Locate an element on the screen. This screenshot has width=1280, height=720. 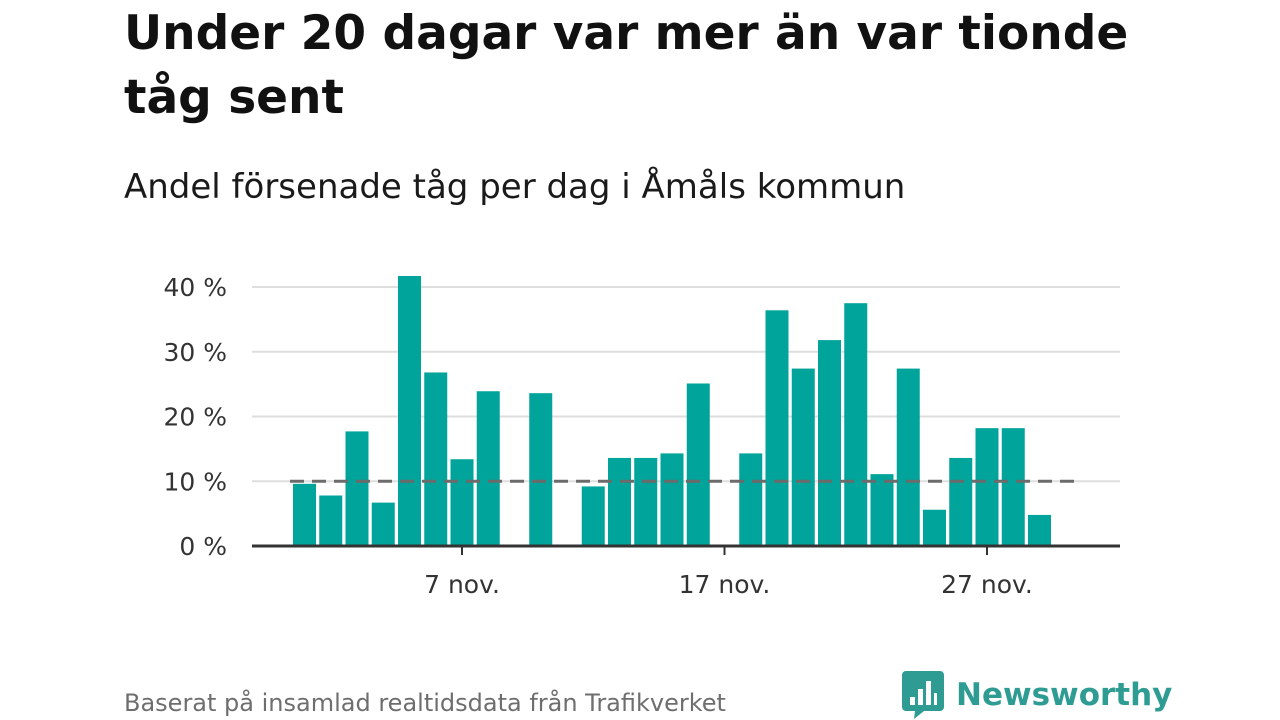
y-tick-label: 30 % is located at coordinates (195, 352).